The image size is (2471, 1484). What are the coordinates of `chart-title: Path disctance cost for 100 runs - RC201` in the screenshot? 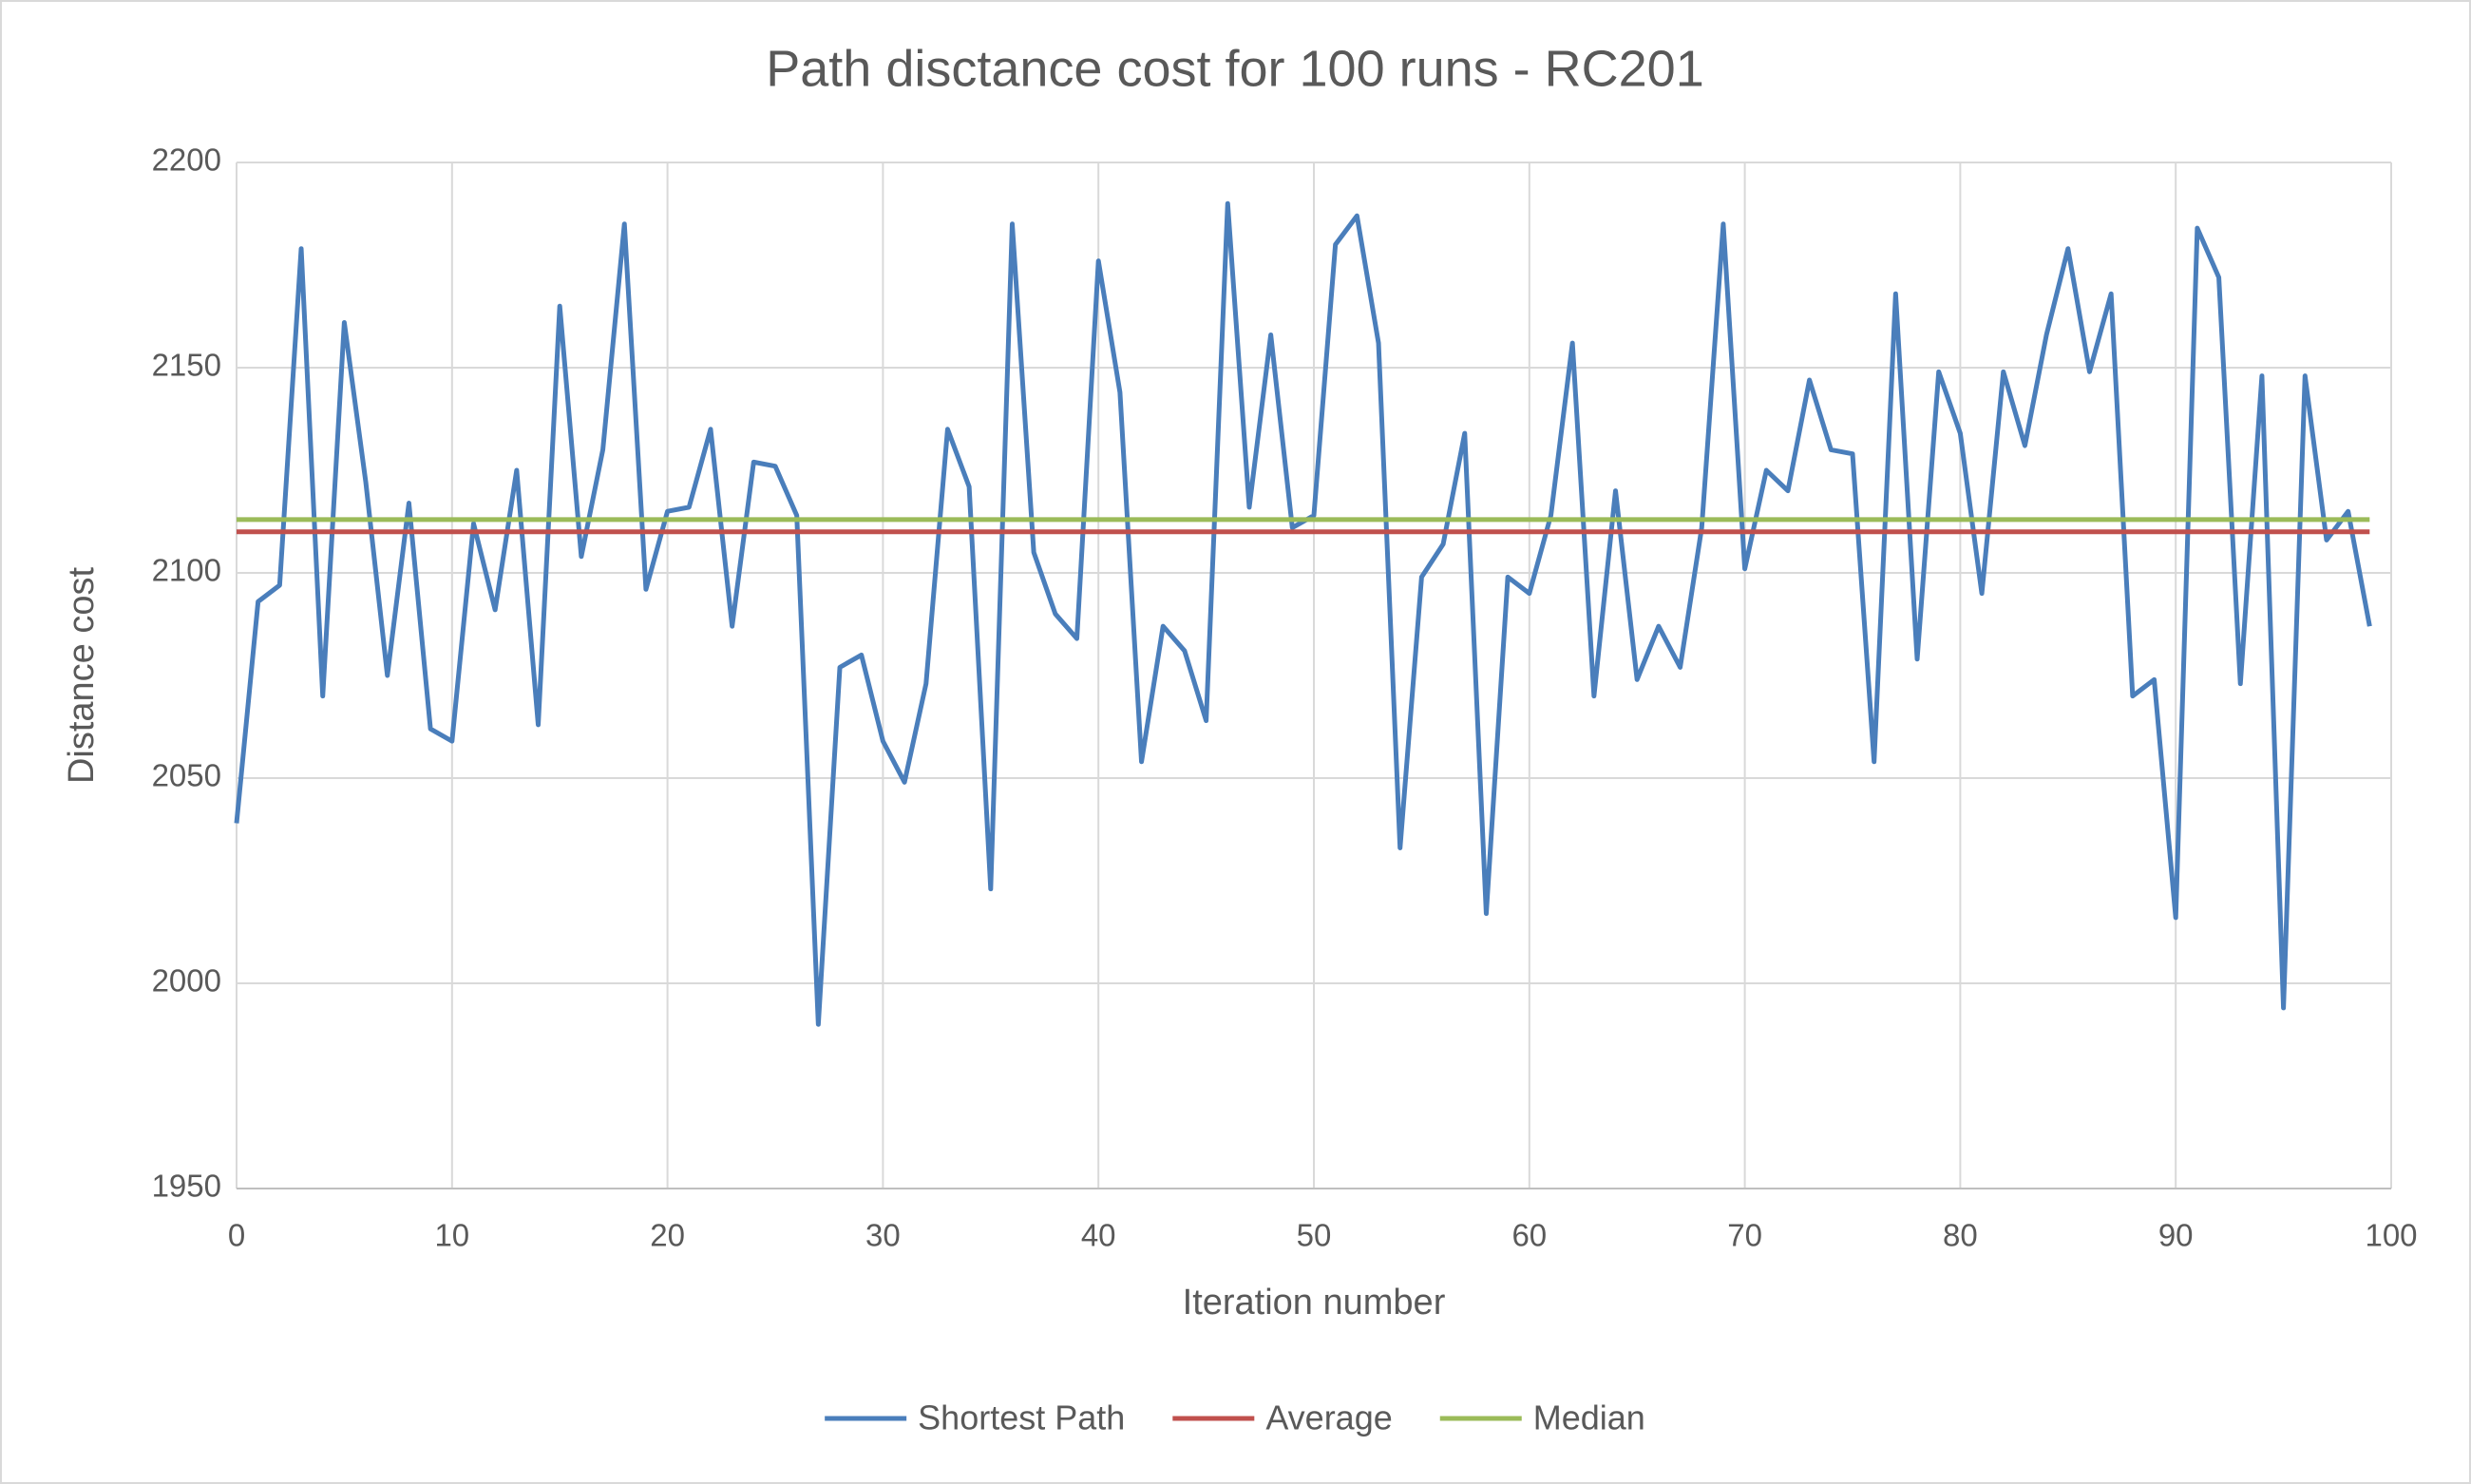 It's located at (1235, 68).